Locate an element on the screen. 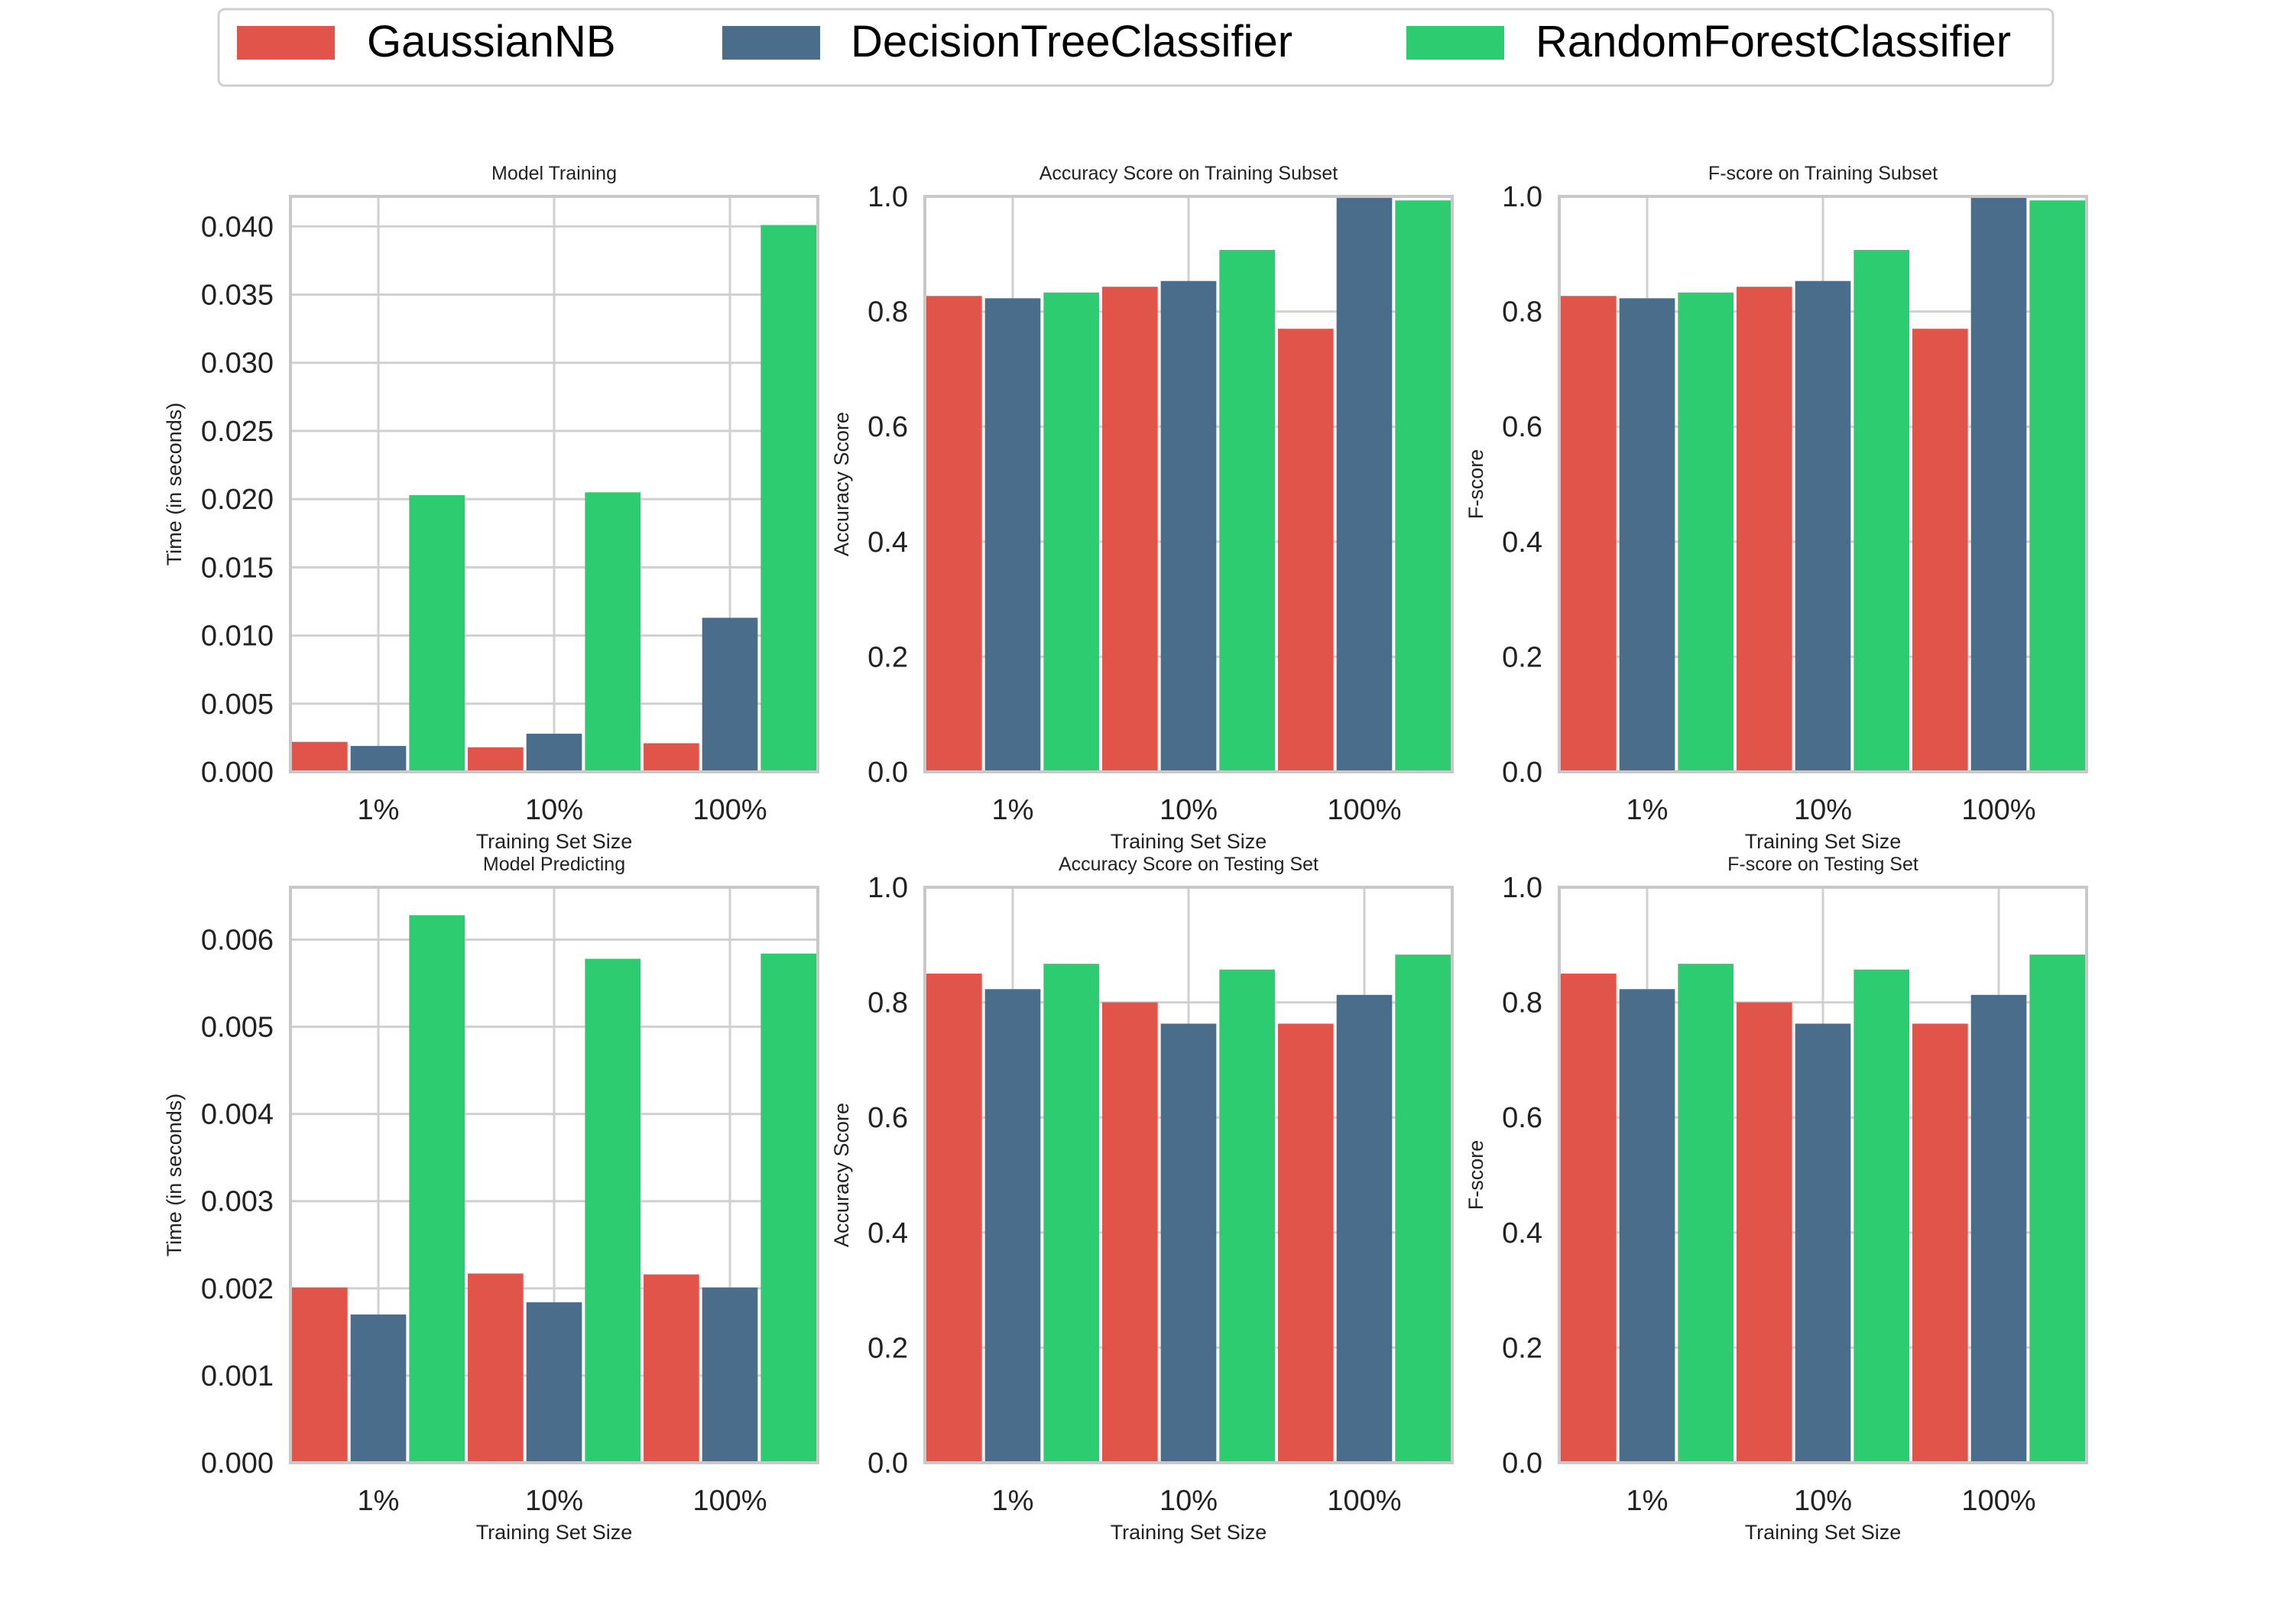 The image size is (2293, 1624). panel-title: F-score on Testing Set is located at coordinates (1823, 864).